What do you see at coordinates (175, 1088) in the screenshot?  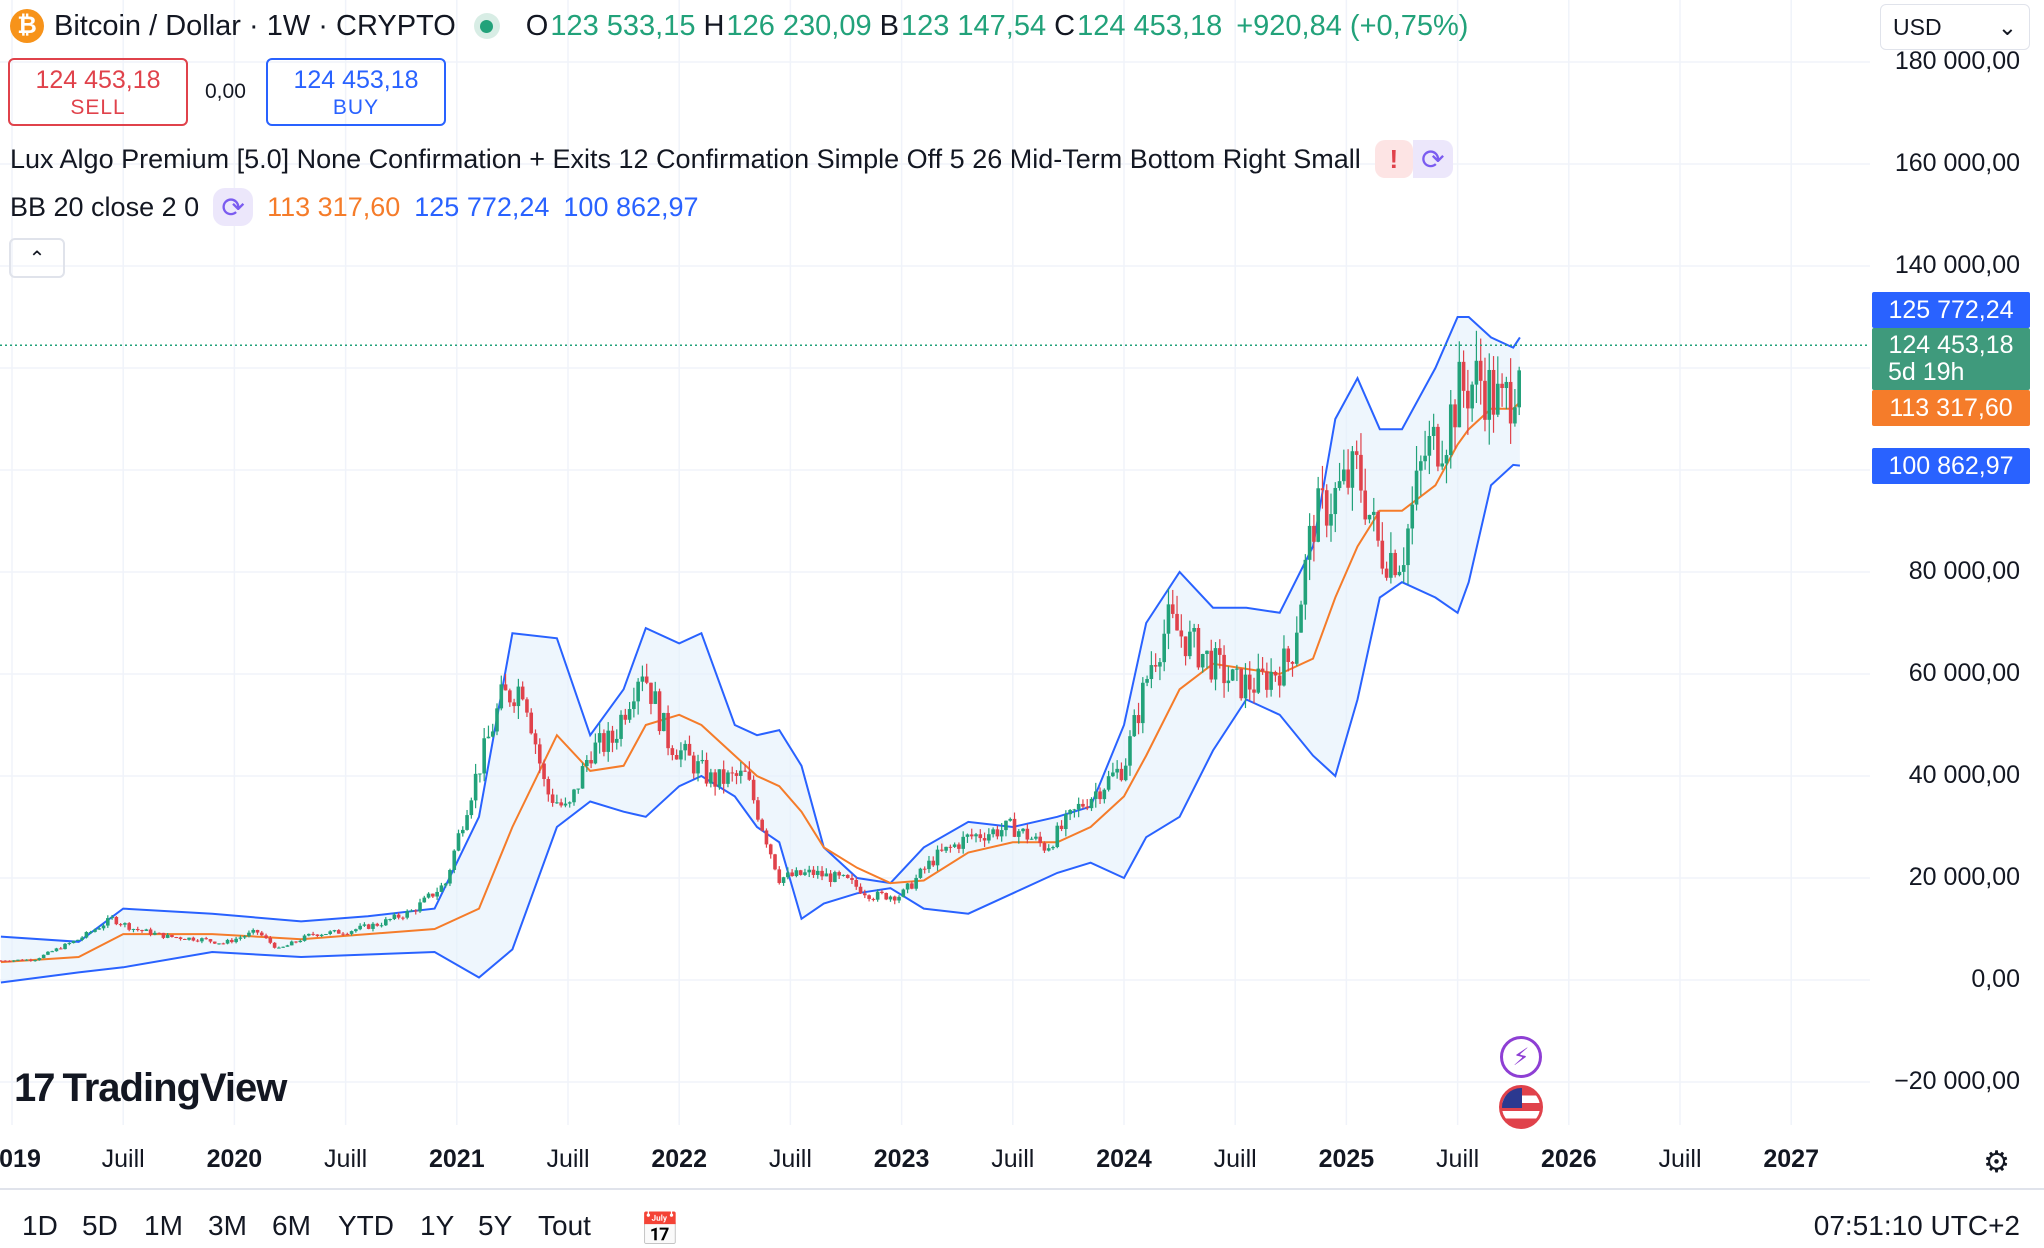 I see `tradingview-text: TradingView` at bounding box center [175, 1088].